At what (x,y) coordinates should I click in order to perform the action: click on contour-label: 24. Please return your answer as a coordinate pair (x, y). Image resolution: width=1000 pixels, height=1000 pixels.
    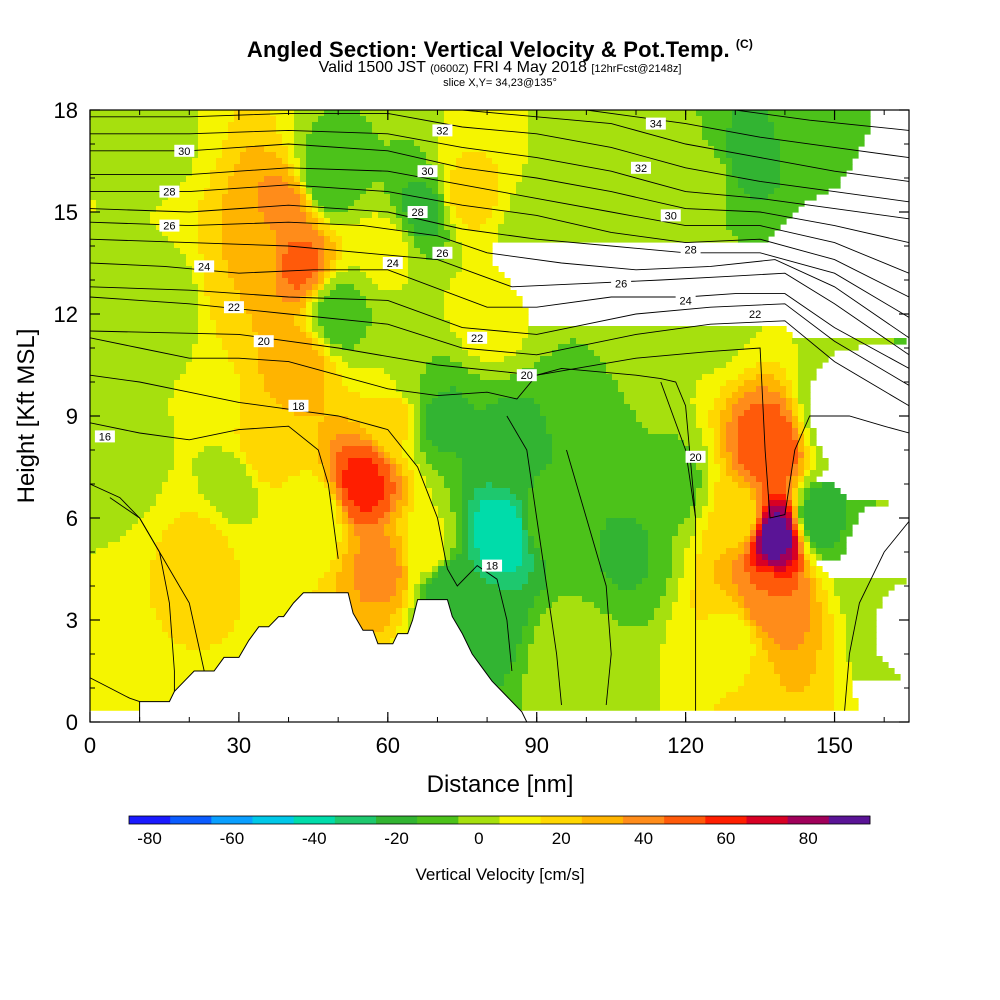
    Looking at the image, I should click on (685, 300).